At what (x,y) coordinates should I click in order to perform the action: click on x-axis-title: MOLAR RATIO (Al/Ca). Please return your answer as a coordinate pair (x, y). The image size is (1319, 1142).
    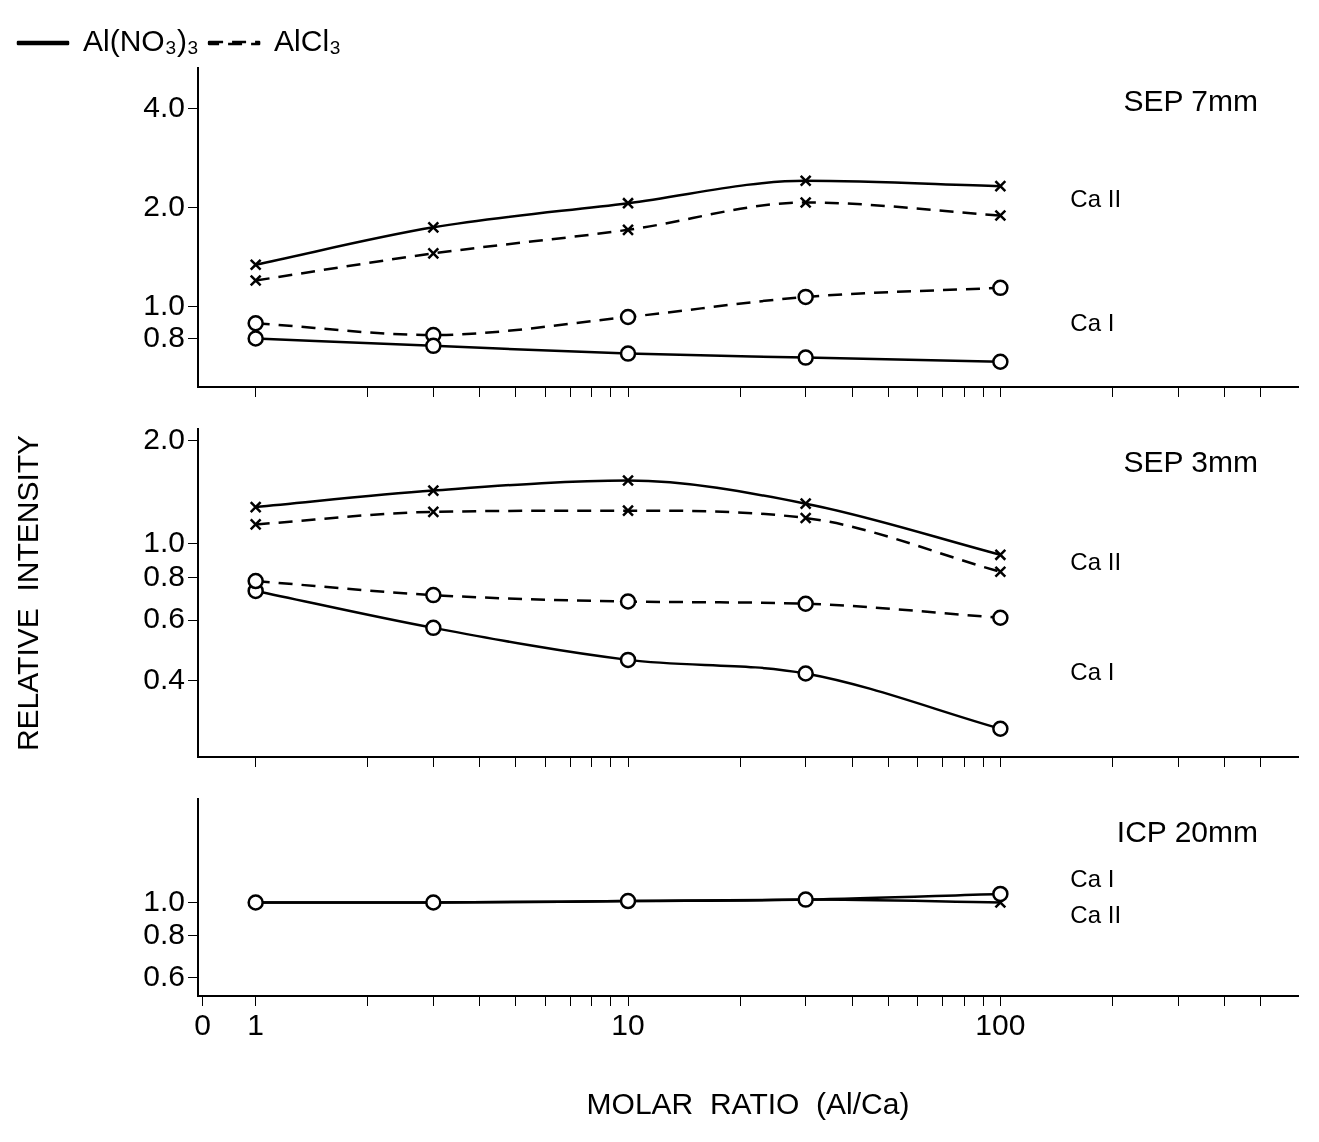
    Looking at the image, I should click on (748, 1104).